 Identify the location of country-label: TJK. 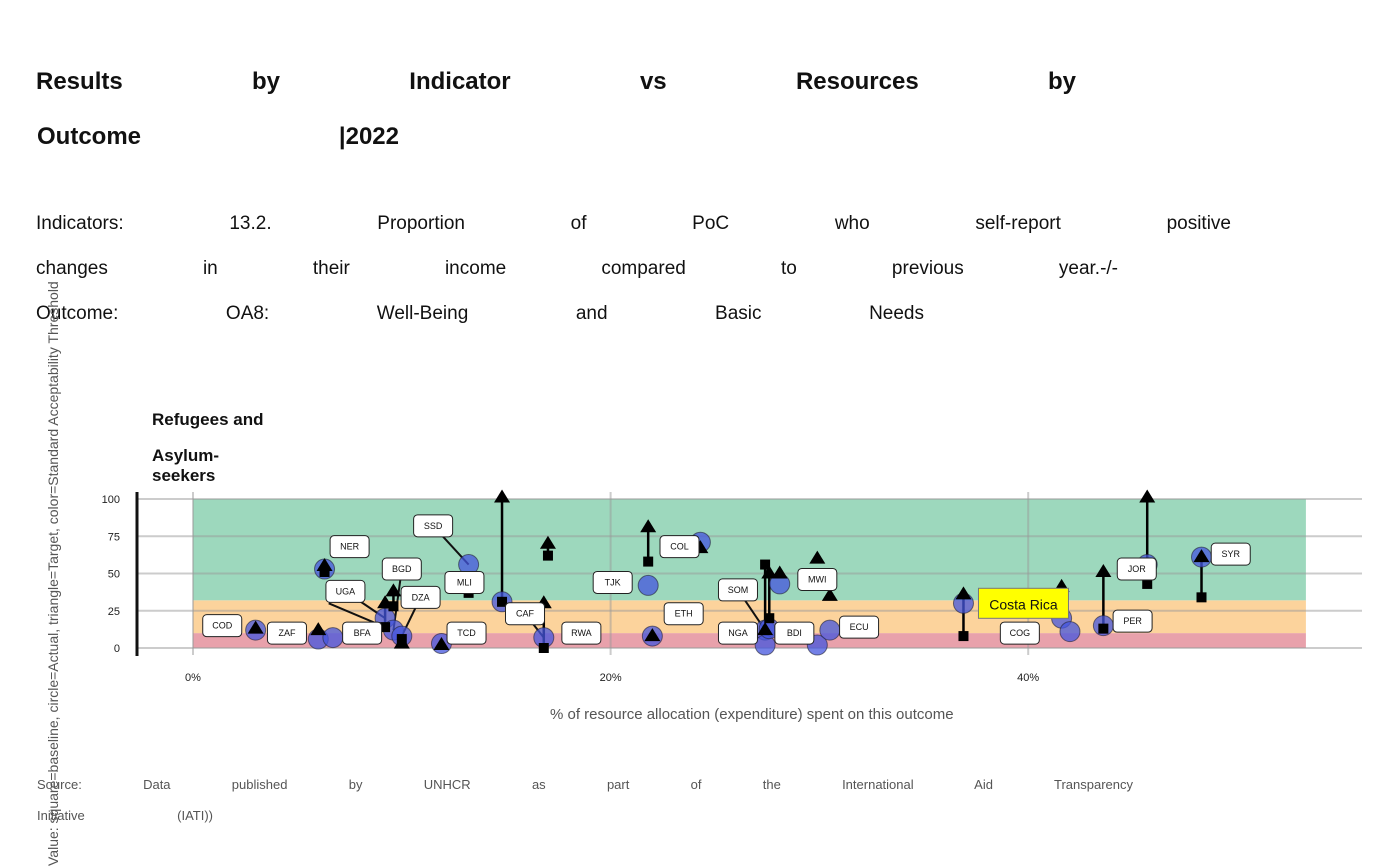
(613, 582).